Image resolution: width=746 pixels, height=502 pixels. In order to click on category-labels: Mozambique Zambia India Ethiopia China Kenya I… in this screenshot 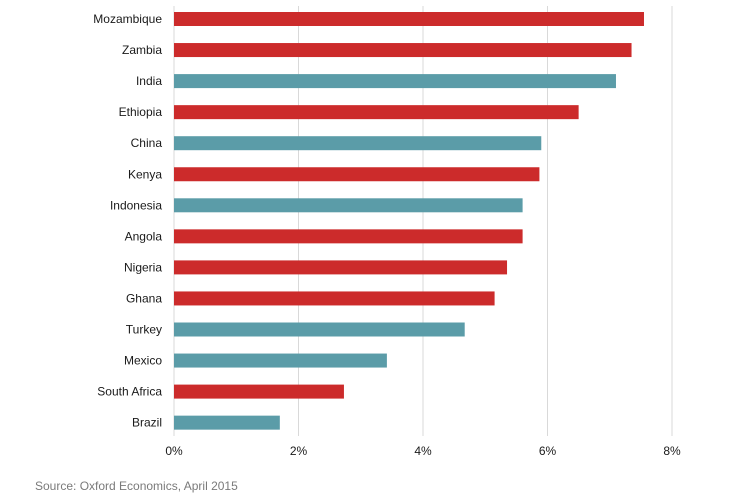, I will do `click(127, 221)`.